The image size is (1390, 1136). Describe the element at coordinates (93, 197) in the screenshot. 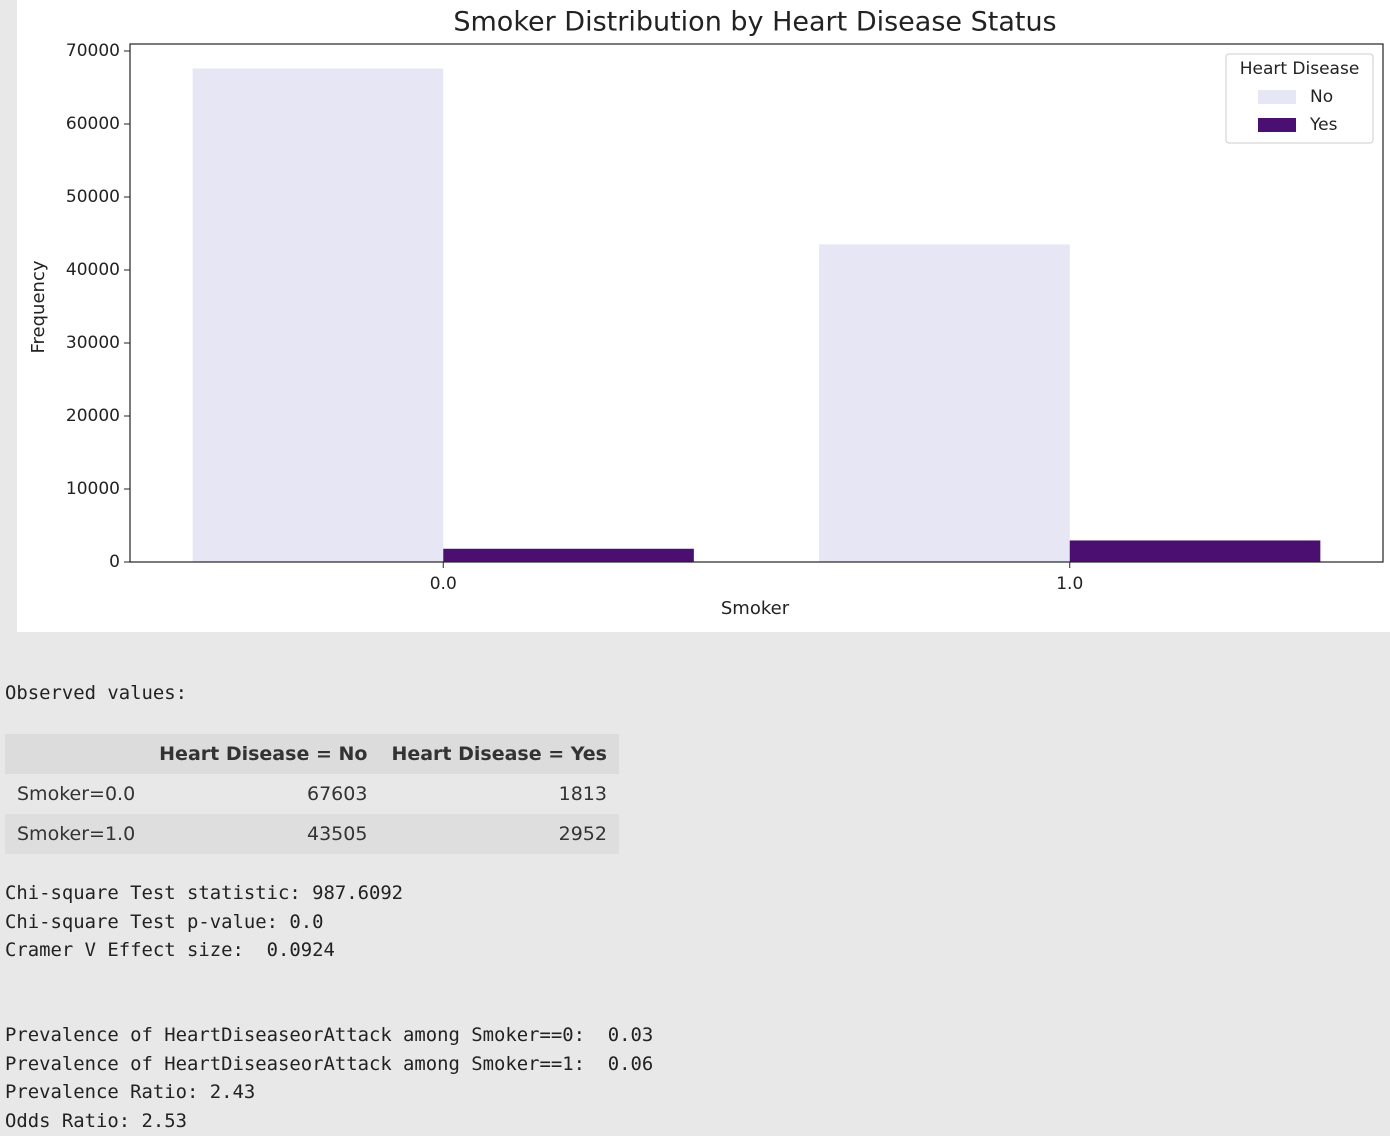

I see `y-tick-label: 50000` at that location.